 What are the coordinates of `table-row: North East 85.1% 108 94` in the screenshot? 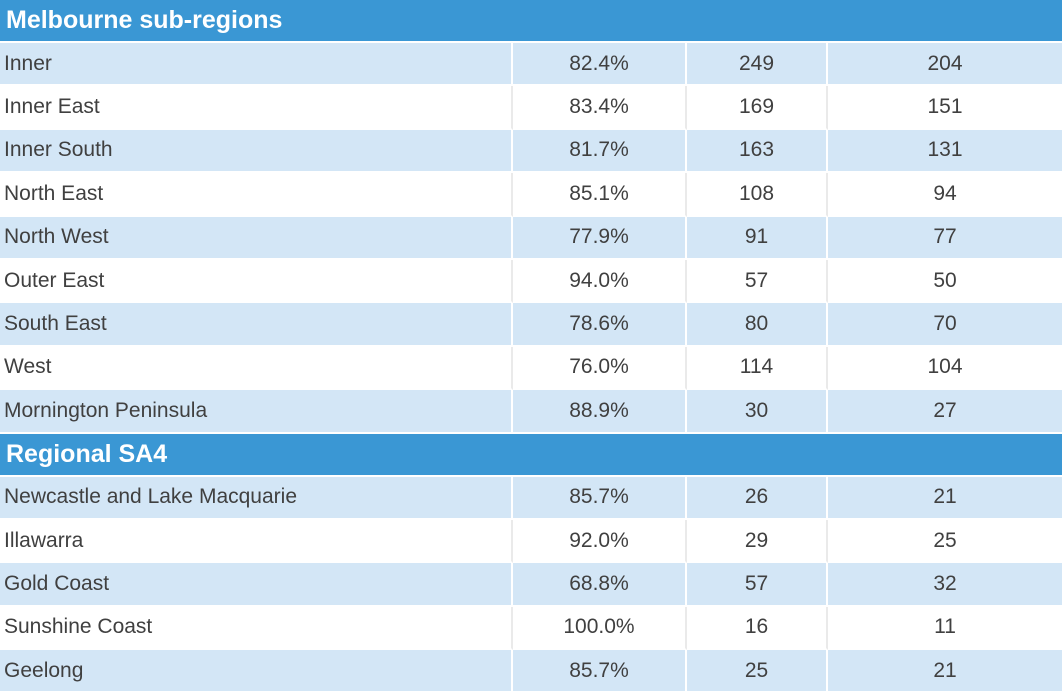 It's located at (531, 195).